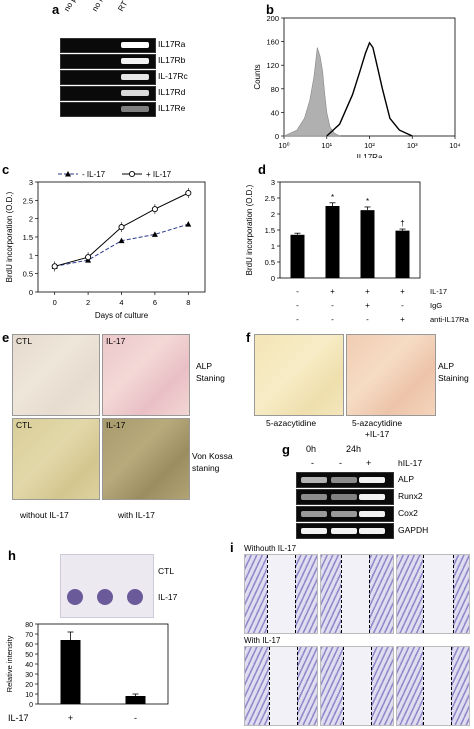 Image resolution: width=474 pixels, height=729 pixels. Describe the element at coordinates (70, 718) in the screenshot. I see `category-label: +` at that location.